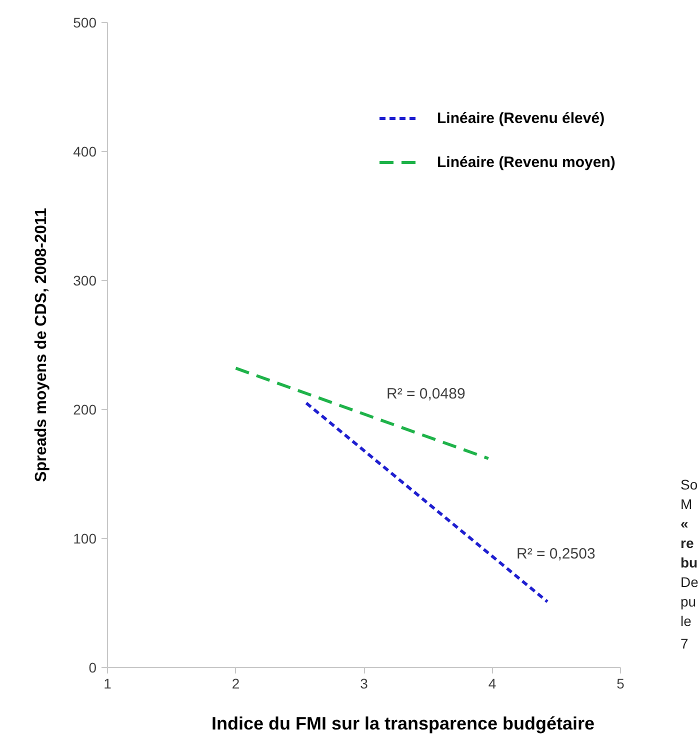  What do you see at coordinates (236, 684) in the screenshot?
I see `x-tick-label: 2` at bounding box center [236, 684].